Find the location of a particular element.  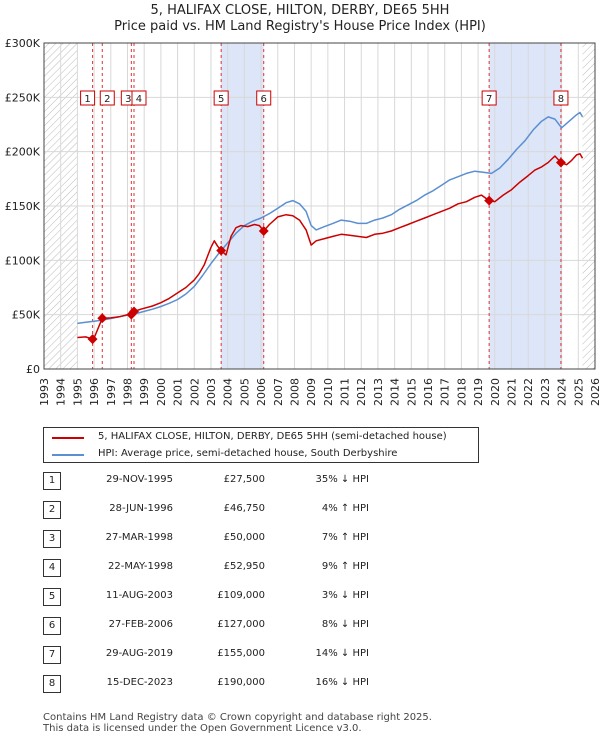

x-tick-label: 2011 is located at coordinates (345, 392).